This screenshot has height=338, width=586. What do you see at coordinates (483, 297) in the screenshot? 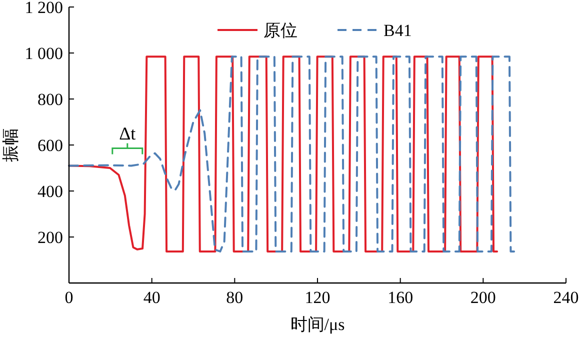
I see `x-tick-label: 200` at bounding box center [483, 297].